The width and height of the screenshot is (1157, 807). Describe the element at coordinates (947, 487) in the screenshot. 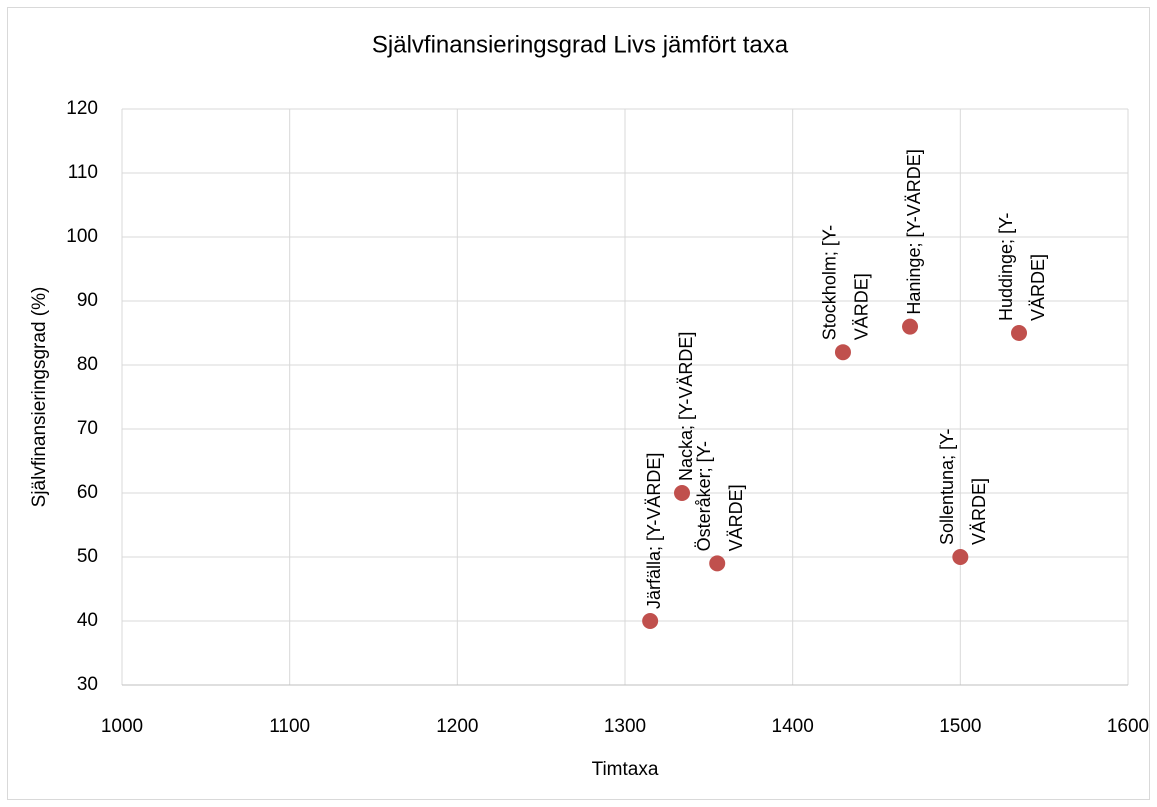

I see `data-label: Sollentuna; [Y-` at that location.